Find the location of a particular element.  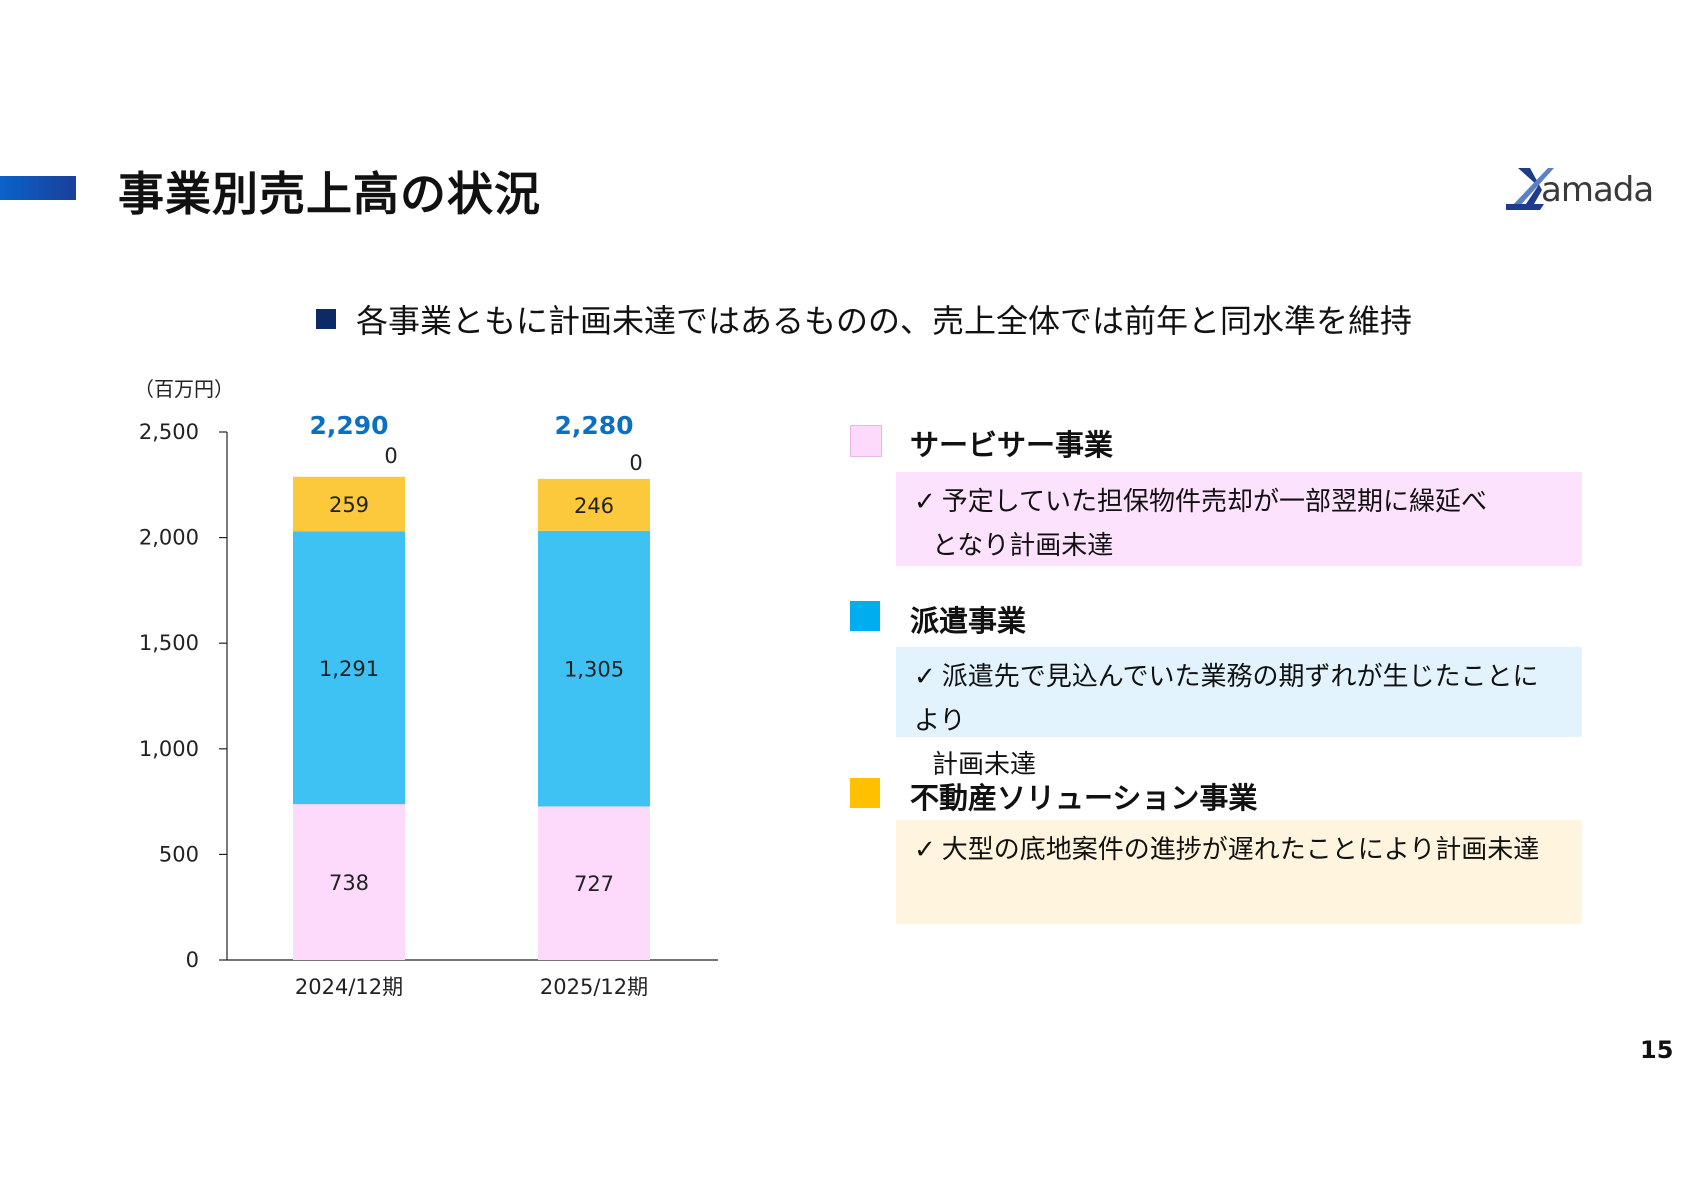

y-tick-label: 1,500 is located at coordinates (169, 643).